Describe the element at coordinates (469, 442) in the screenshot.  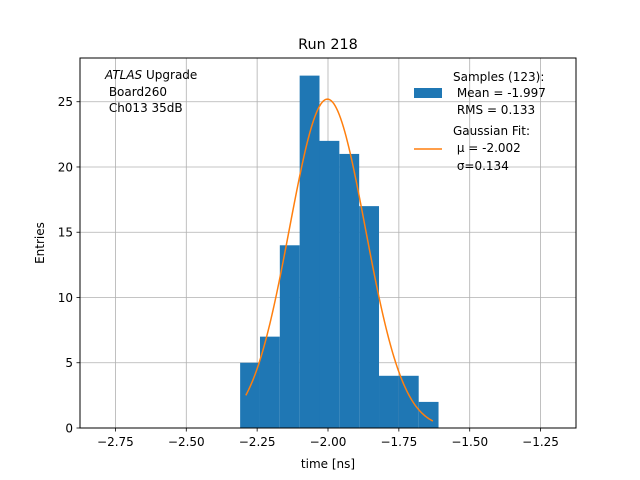
I see `x-tick-label: −1.50` at that location.